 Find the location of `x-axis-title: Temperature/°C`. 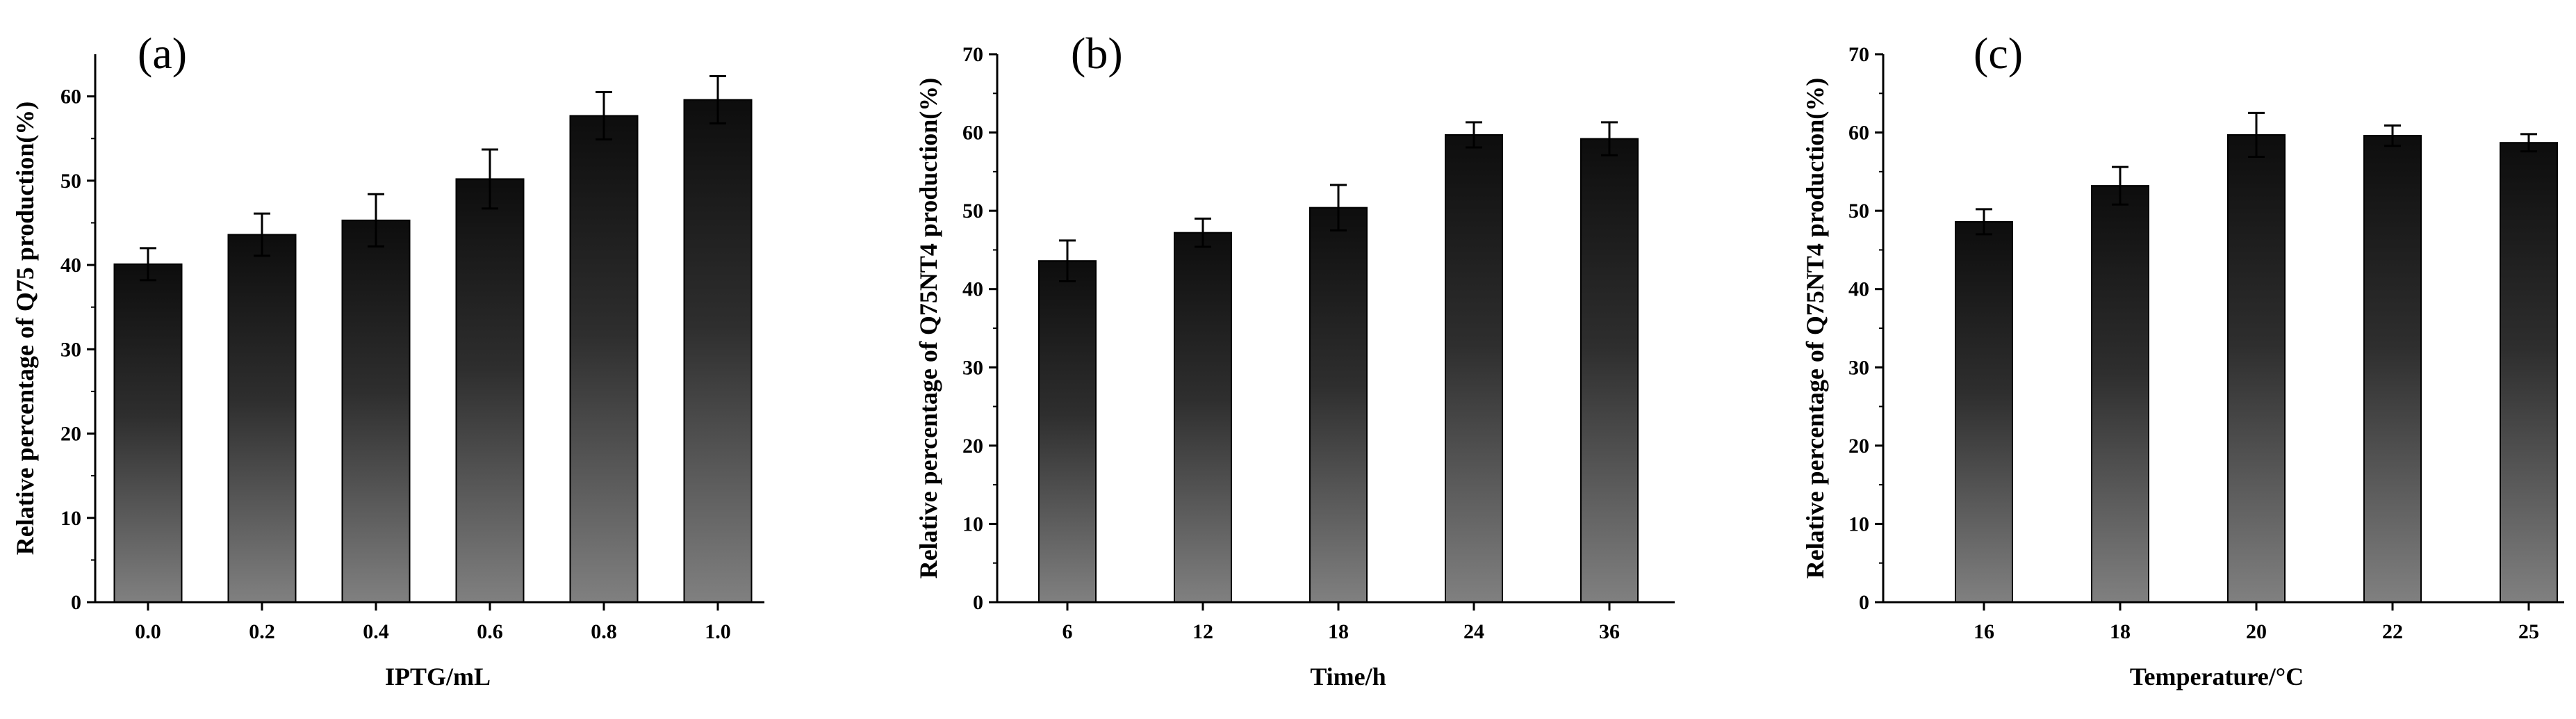

x-axis-title: Temperature/°C is located at coordinates (2217, 676).